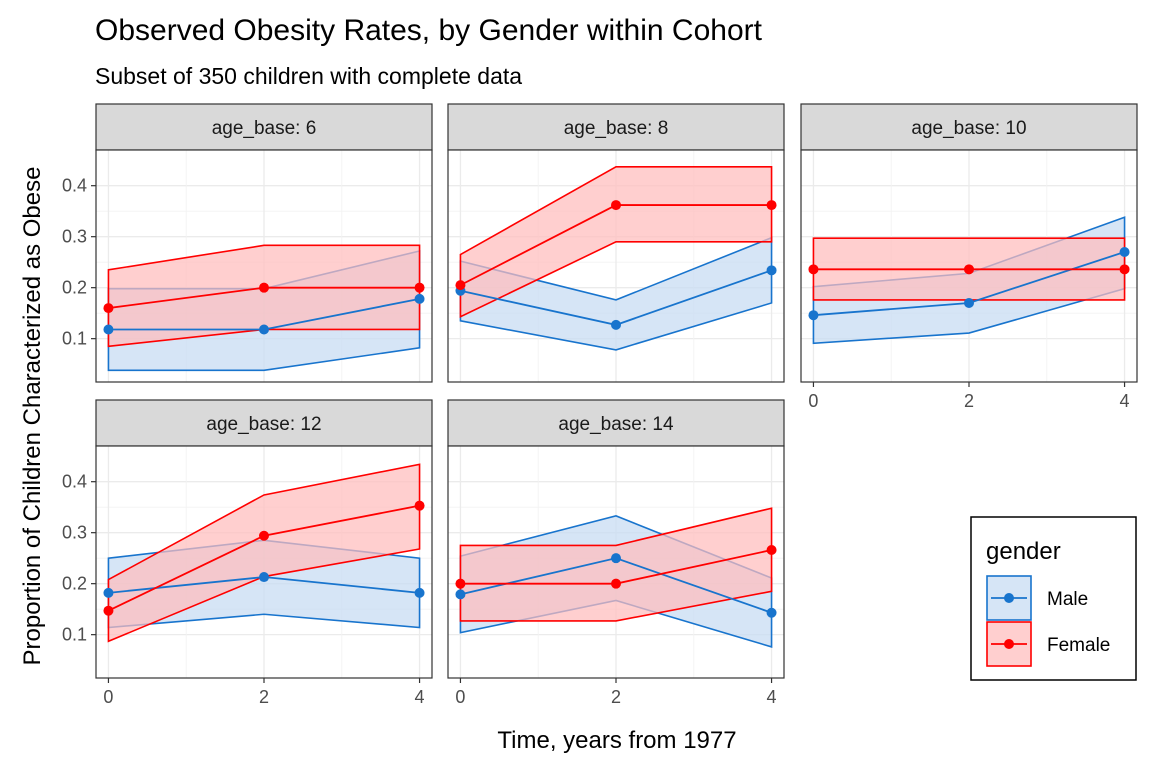 The image size is (1152, 768). What do you see at coordinates (616, 740) in the screenshot?
I see `x-axis-title: Time, years from 1977` at bounding box center [616, 740].